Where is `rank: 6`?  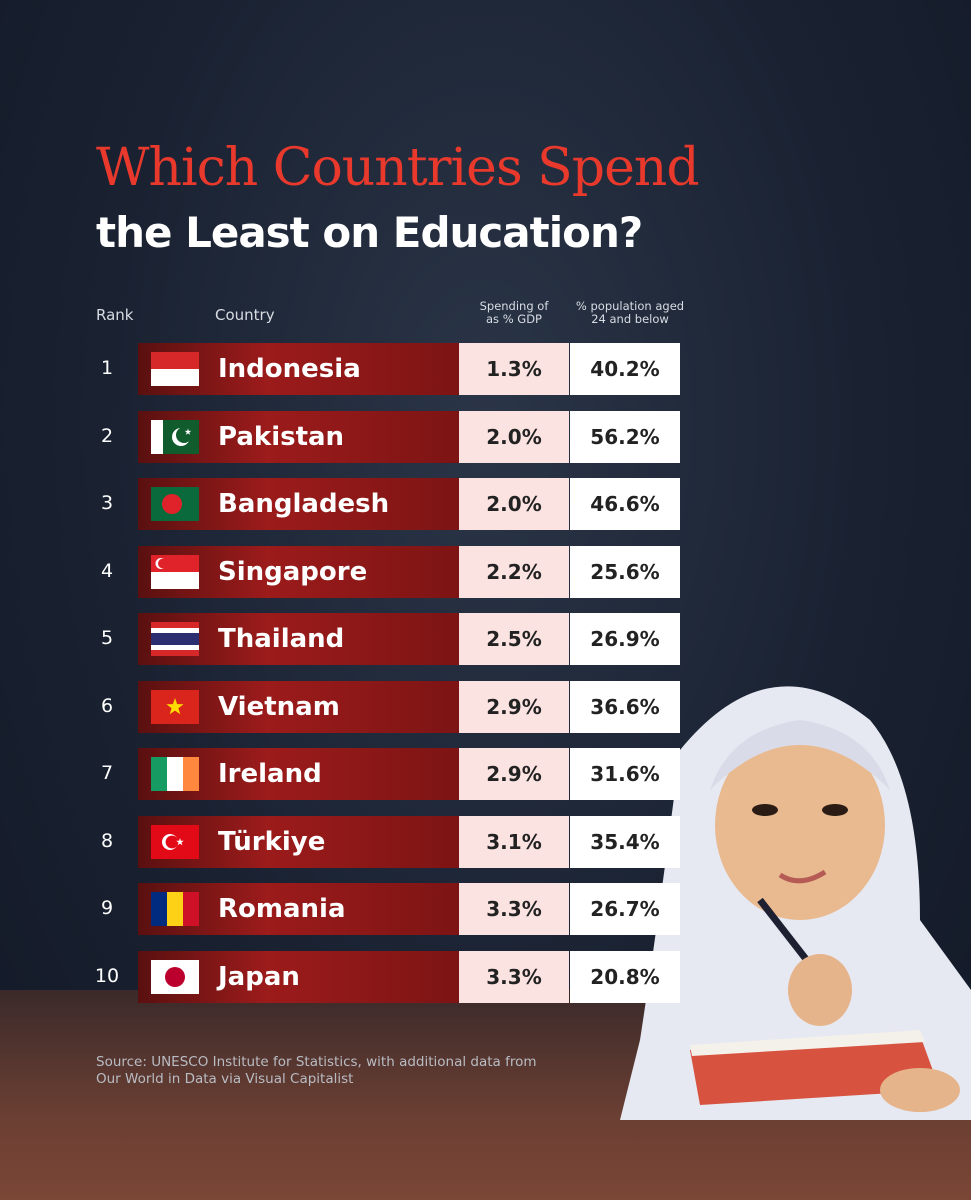
rank: 6 is located at coordinates (107, 705).